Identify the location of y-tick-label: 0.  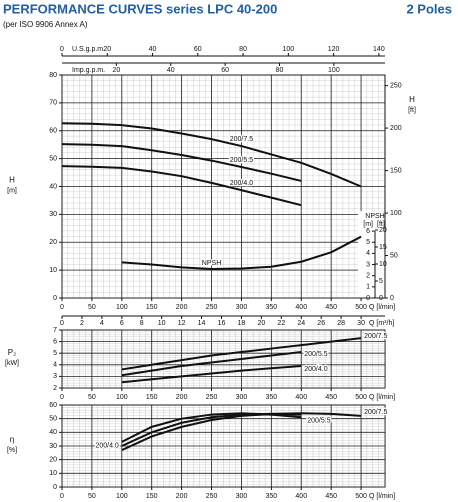
(55, 298).